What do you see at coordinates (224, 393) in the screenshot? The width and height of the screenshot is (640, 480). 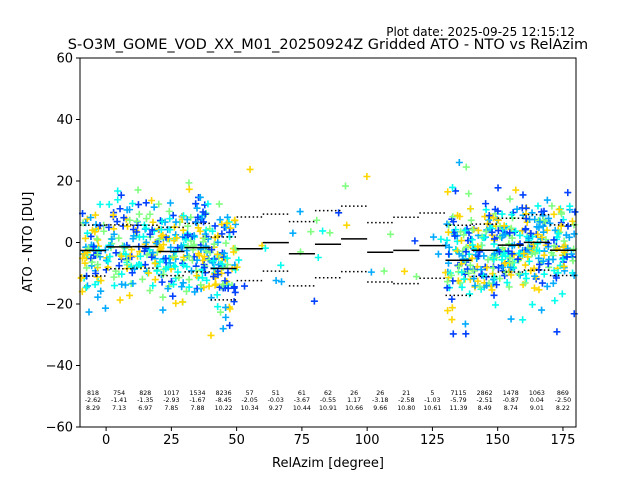 I see `bin-count-label: 8236` at bounding box center [224, 393].